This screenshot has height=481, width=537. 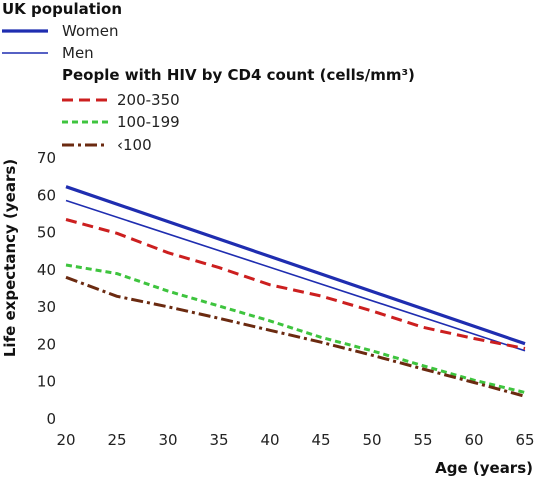 I want to click on x-tick-label: 30, so click(x=167, y=440).